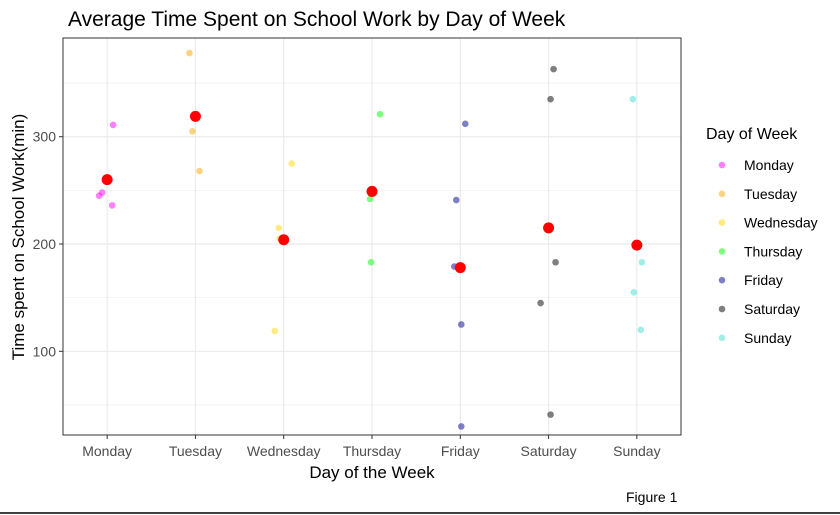 This screenshot has height=515, width=840. I want to click on legend-label-wednesday: Wednesday, so click(781, 223).